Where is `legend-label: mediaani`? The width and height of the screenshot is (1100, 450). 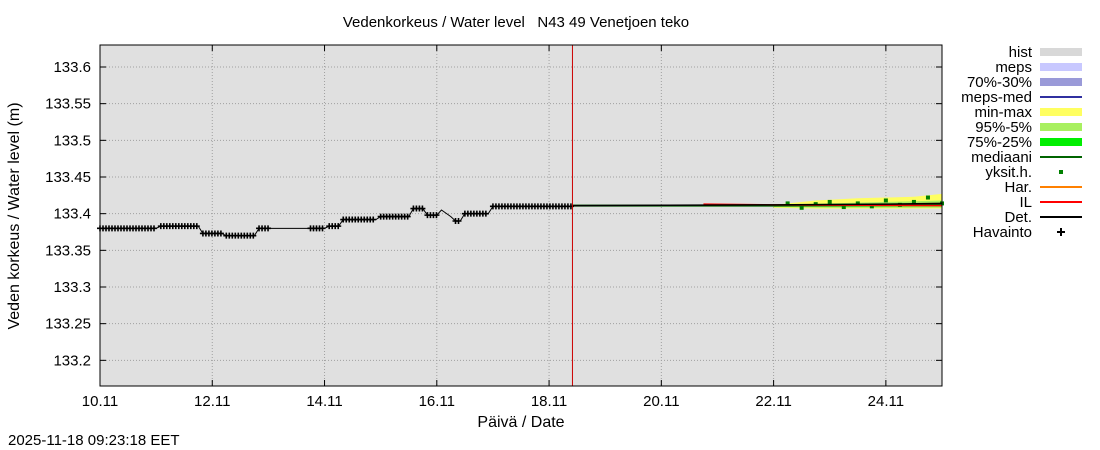
legend-label: mediaani is located at coordinates (1001, 157).